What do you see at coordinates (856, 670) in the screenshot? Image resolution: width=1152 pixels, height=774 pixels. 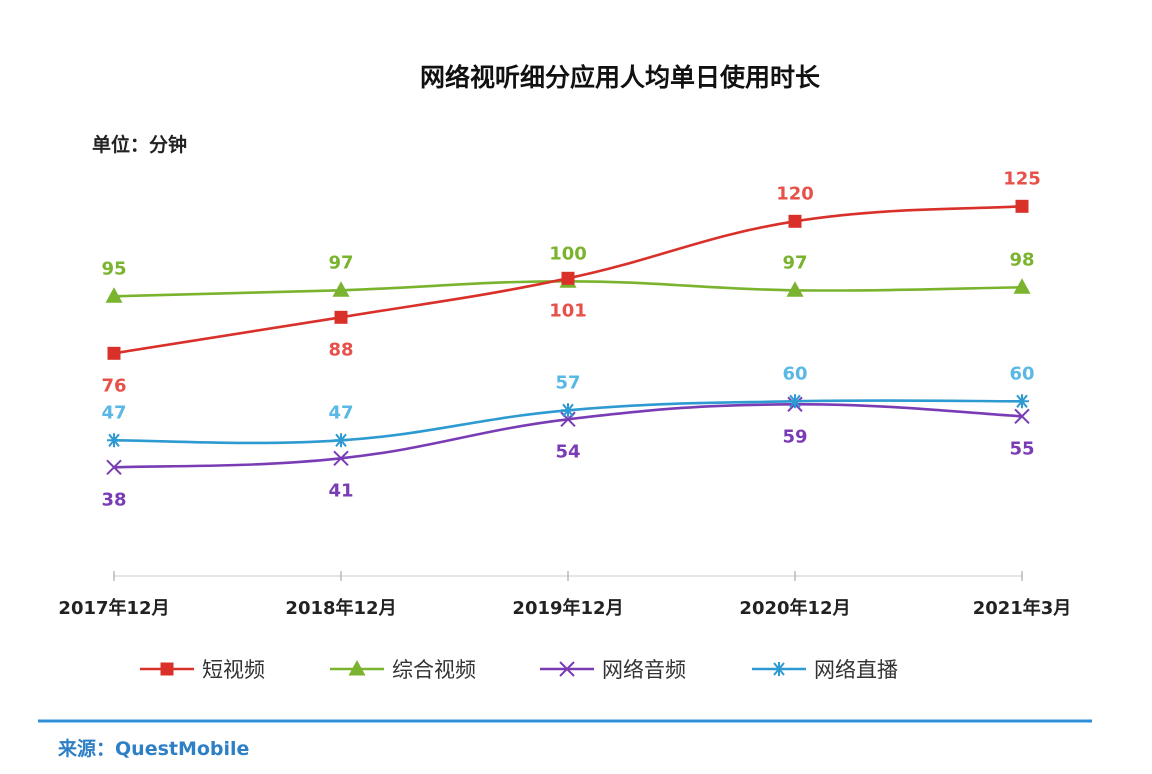 I see `legend-label-网络直播: 网络直播` at bounding box center [856, 670].